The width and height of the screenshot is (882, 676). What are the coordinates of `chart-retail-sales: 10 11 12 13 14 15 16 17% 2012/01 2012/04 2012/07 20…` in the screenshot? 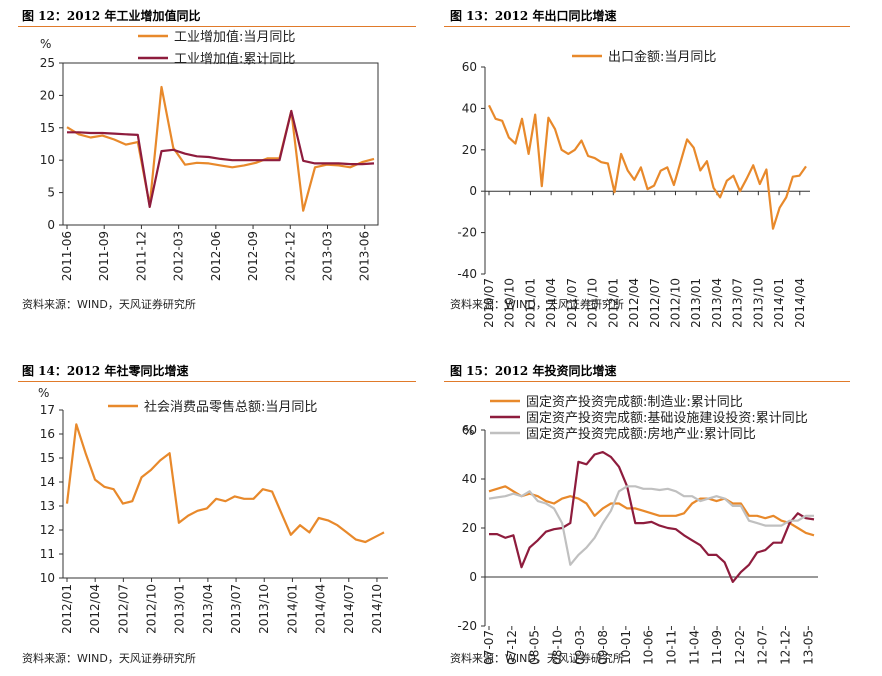 It's located at (213, 510).